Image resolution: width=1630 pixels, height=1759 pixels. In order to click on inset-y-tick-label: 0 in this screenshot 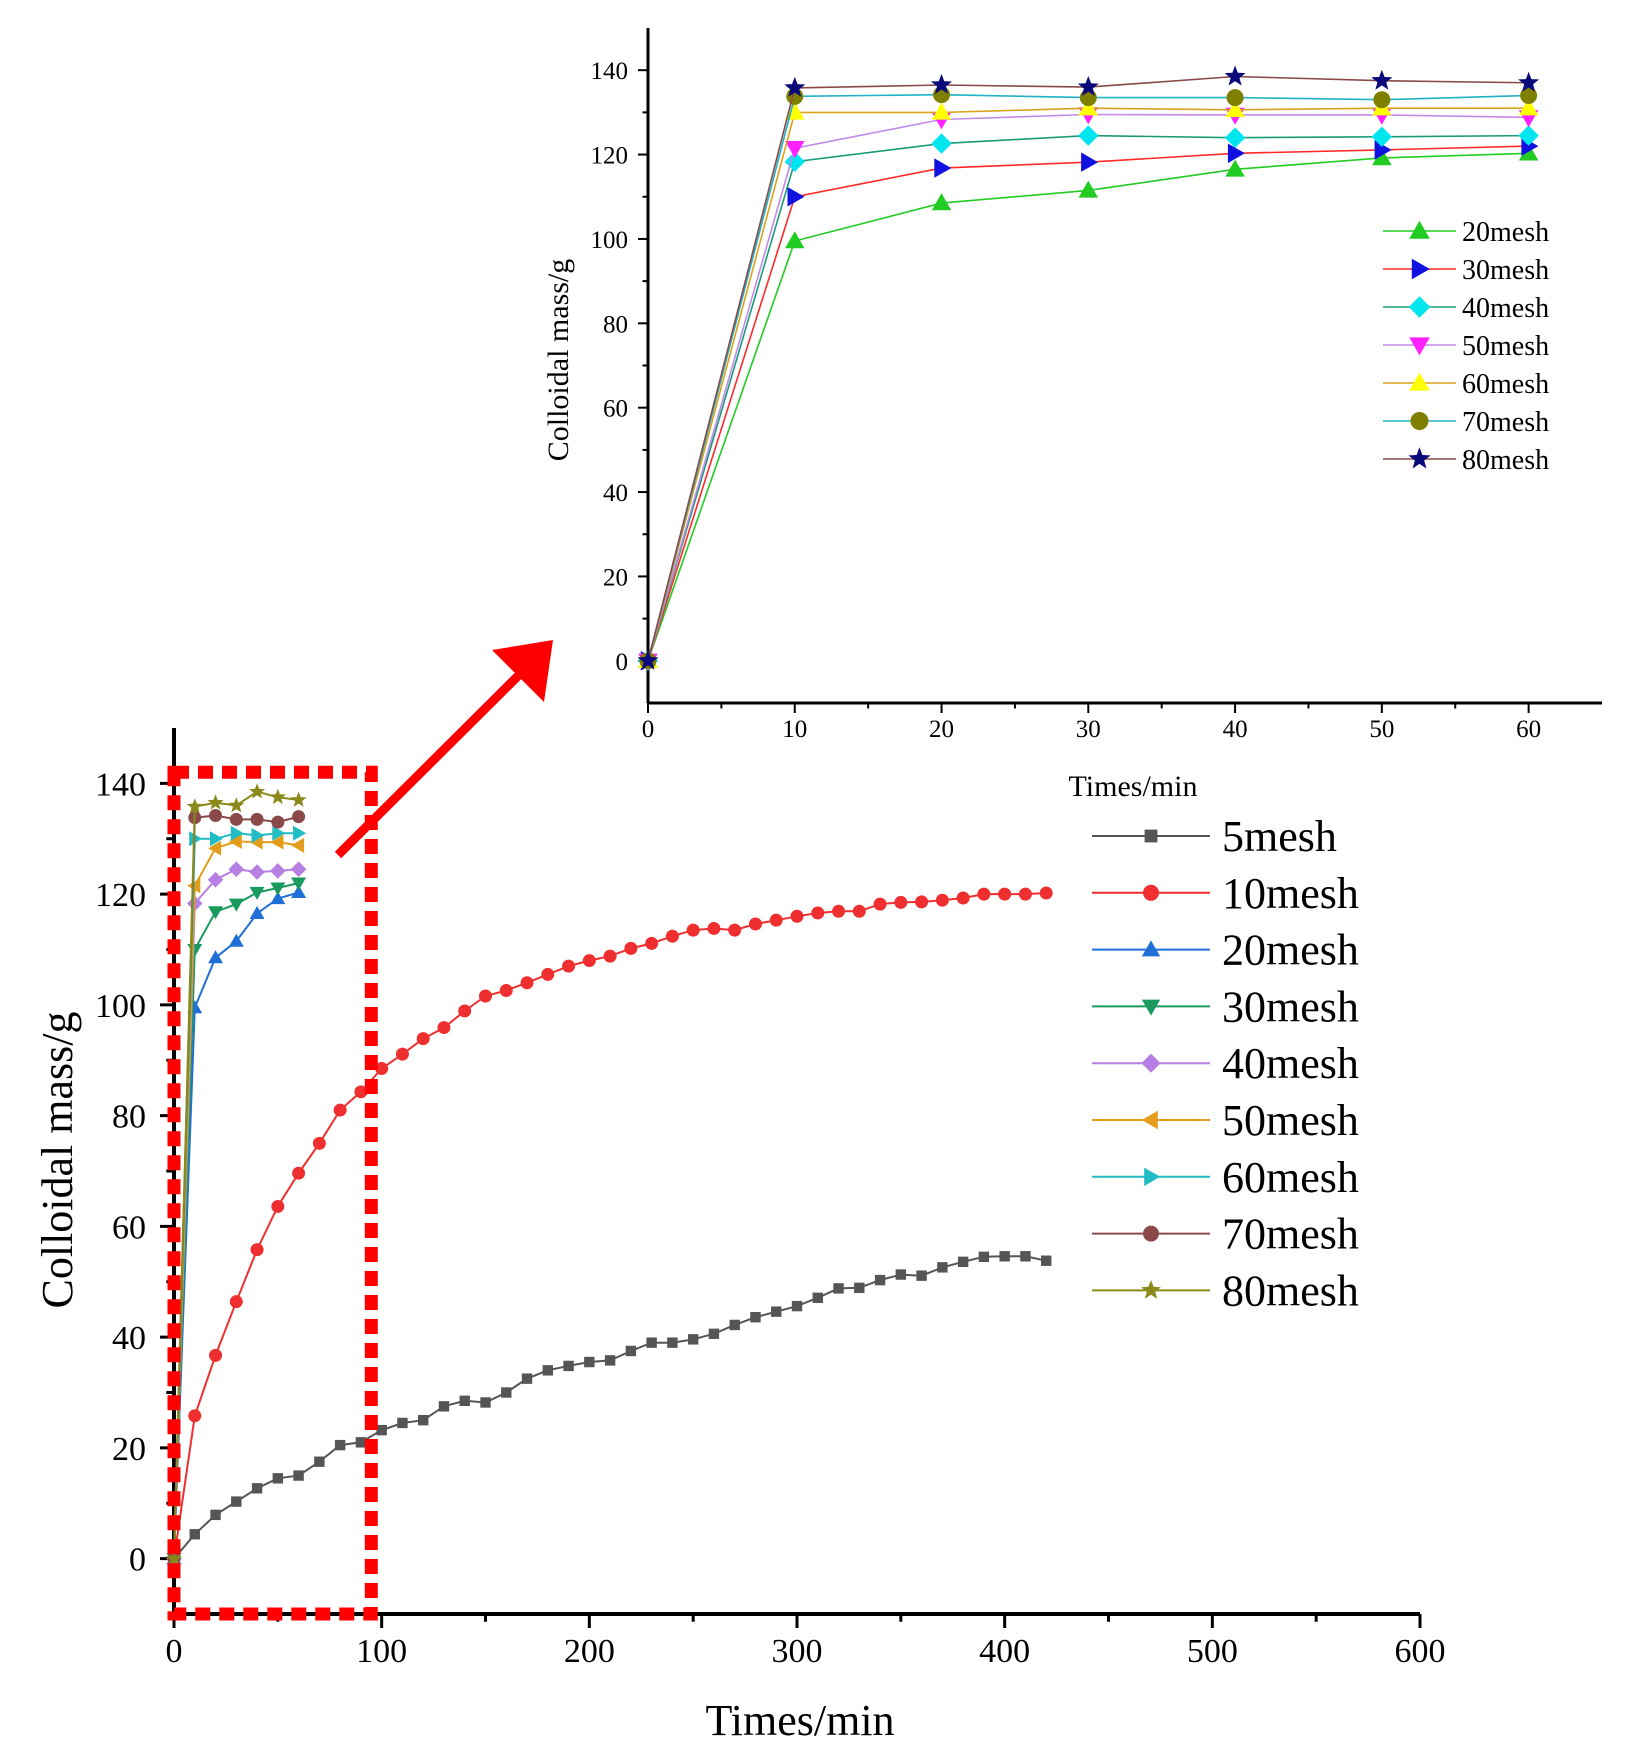, I will do `click(622, 662)`.